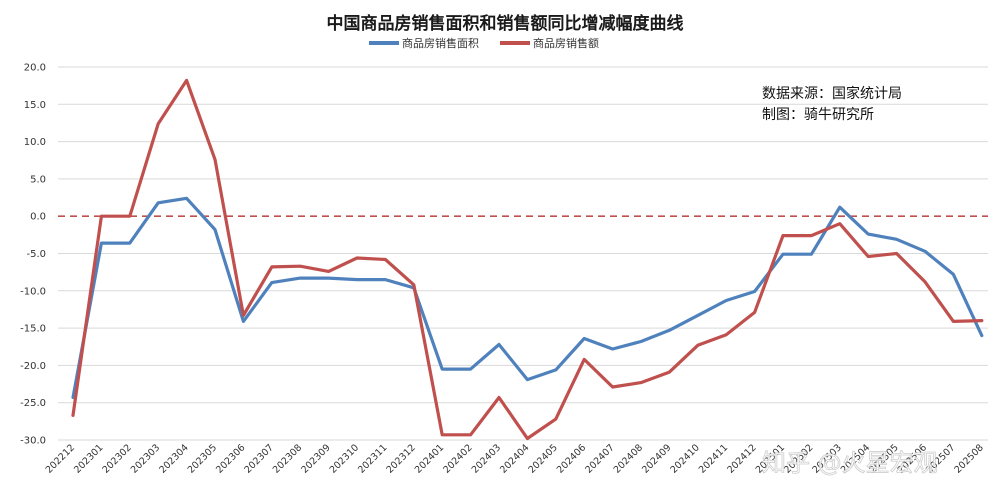 This screenshot has height=504, width=1003. What do you see at coordinates (599, 458) in the screenshot?
I see `x-tick-label: 202407` at bounding box center [599, 458].